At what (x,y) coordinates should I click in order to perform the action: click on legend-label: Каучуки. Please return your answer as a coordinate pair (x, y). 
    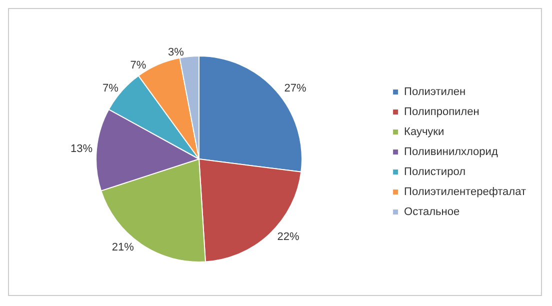
    Looking at the image, I should click on (424, 132).